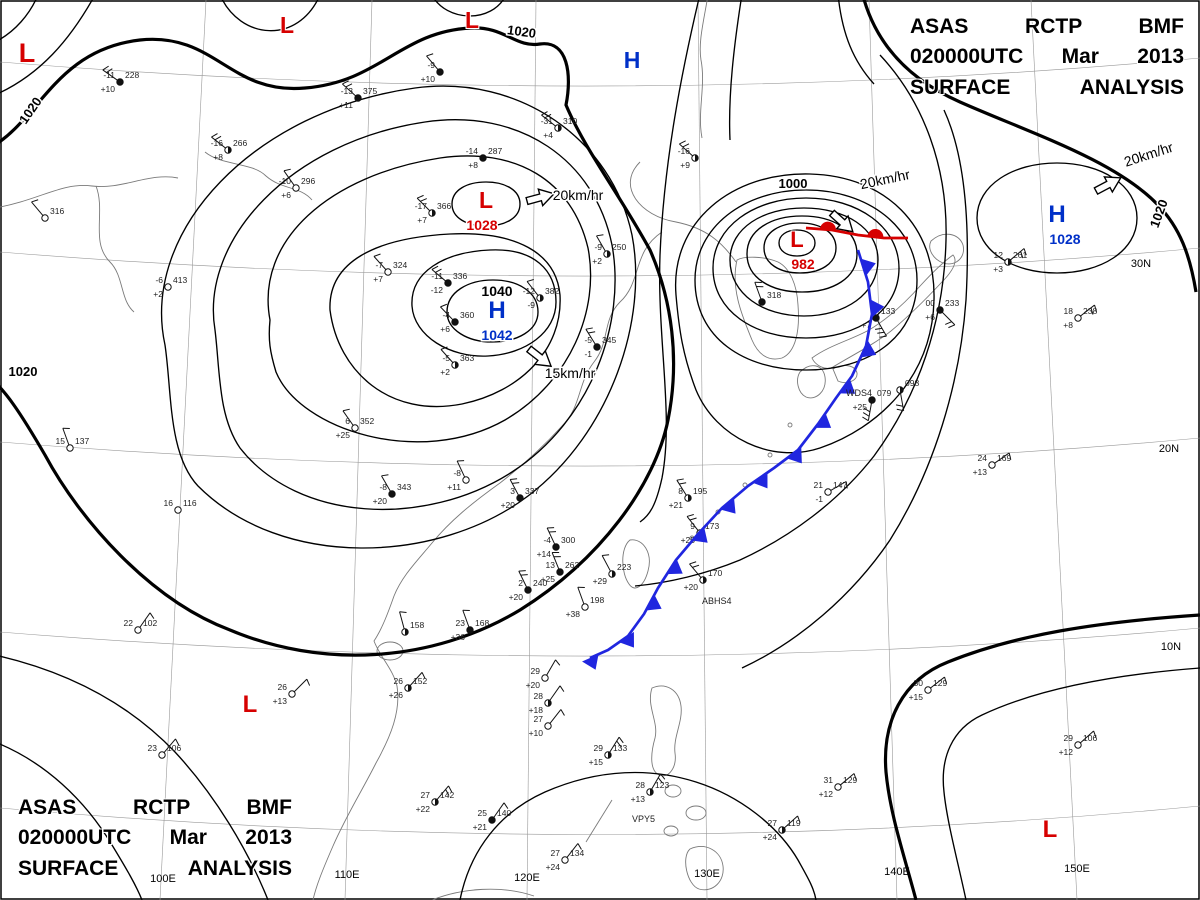 The image size is (1200, 900). Describe the element at coordinates (396, 695) in the screenshot. I see `station-value: +26` at that location.